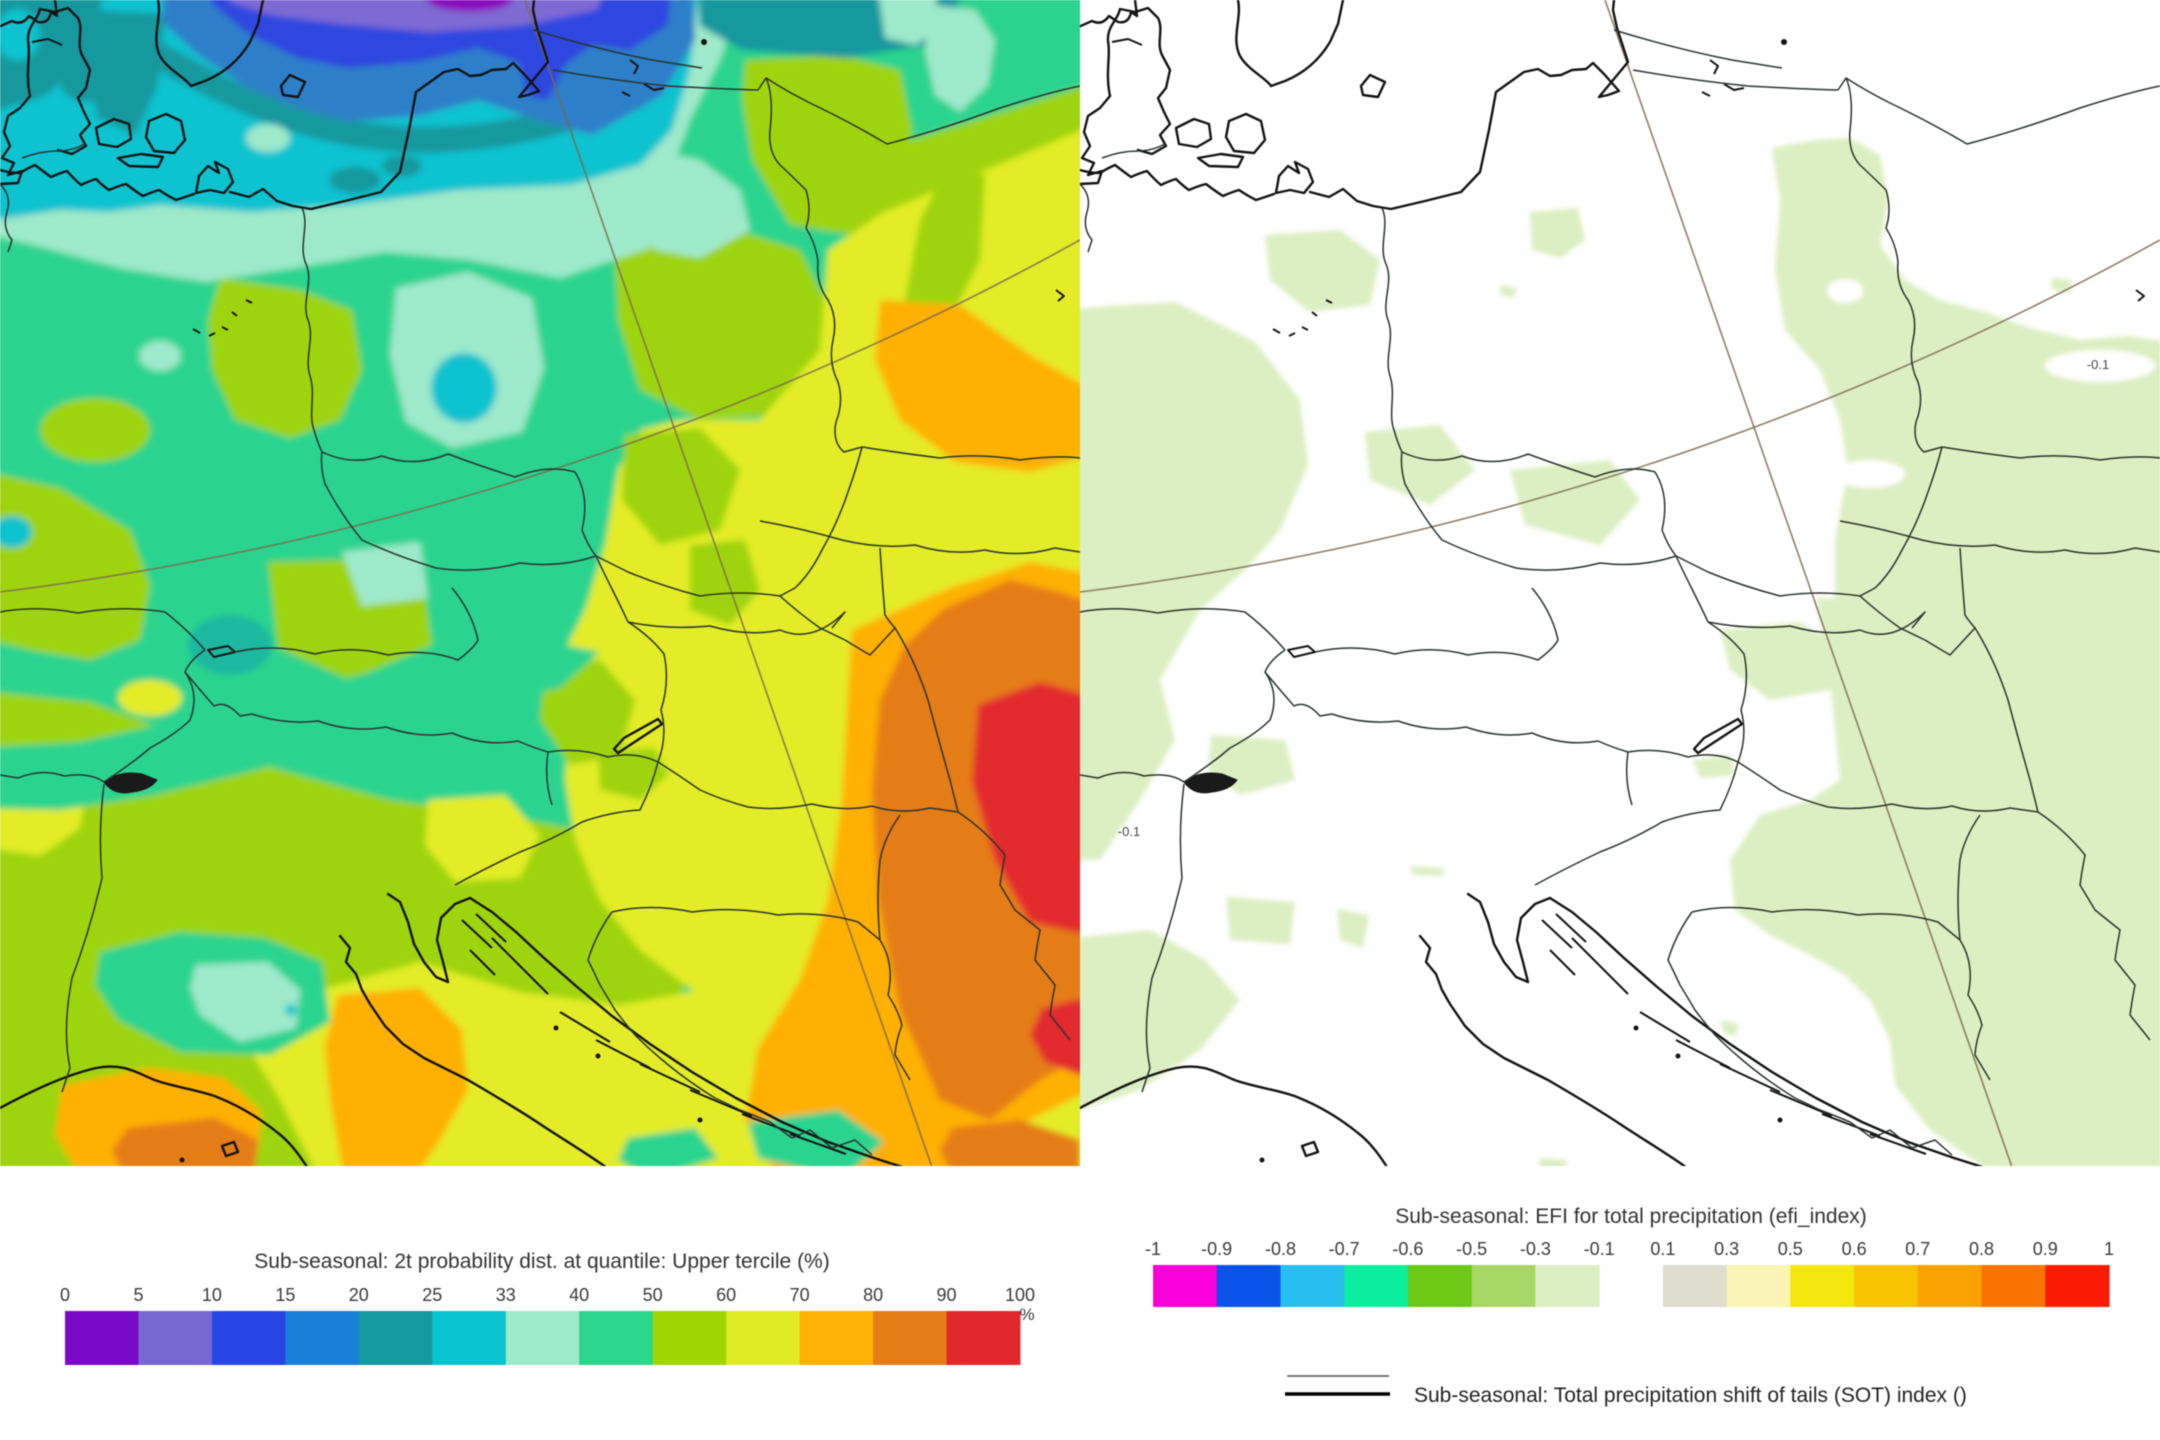 The image size is (2160, 1440). Describe the element at coordinates (579, 1295) in the screenshot. I see `svg-text: 40` at that location.